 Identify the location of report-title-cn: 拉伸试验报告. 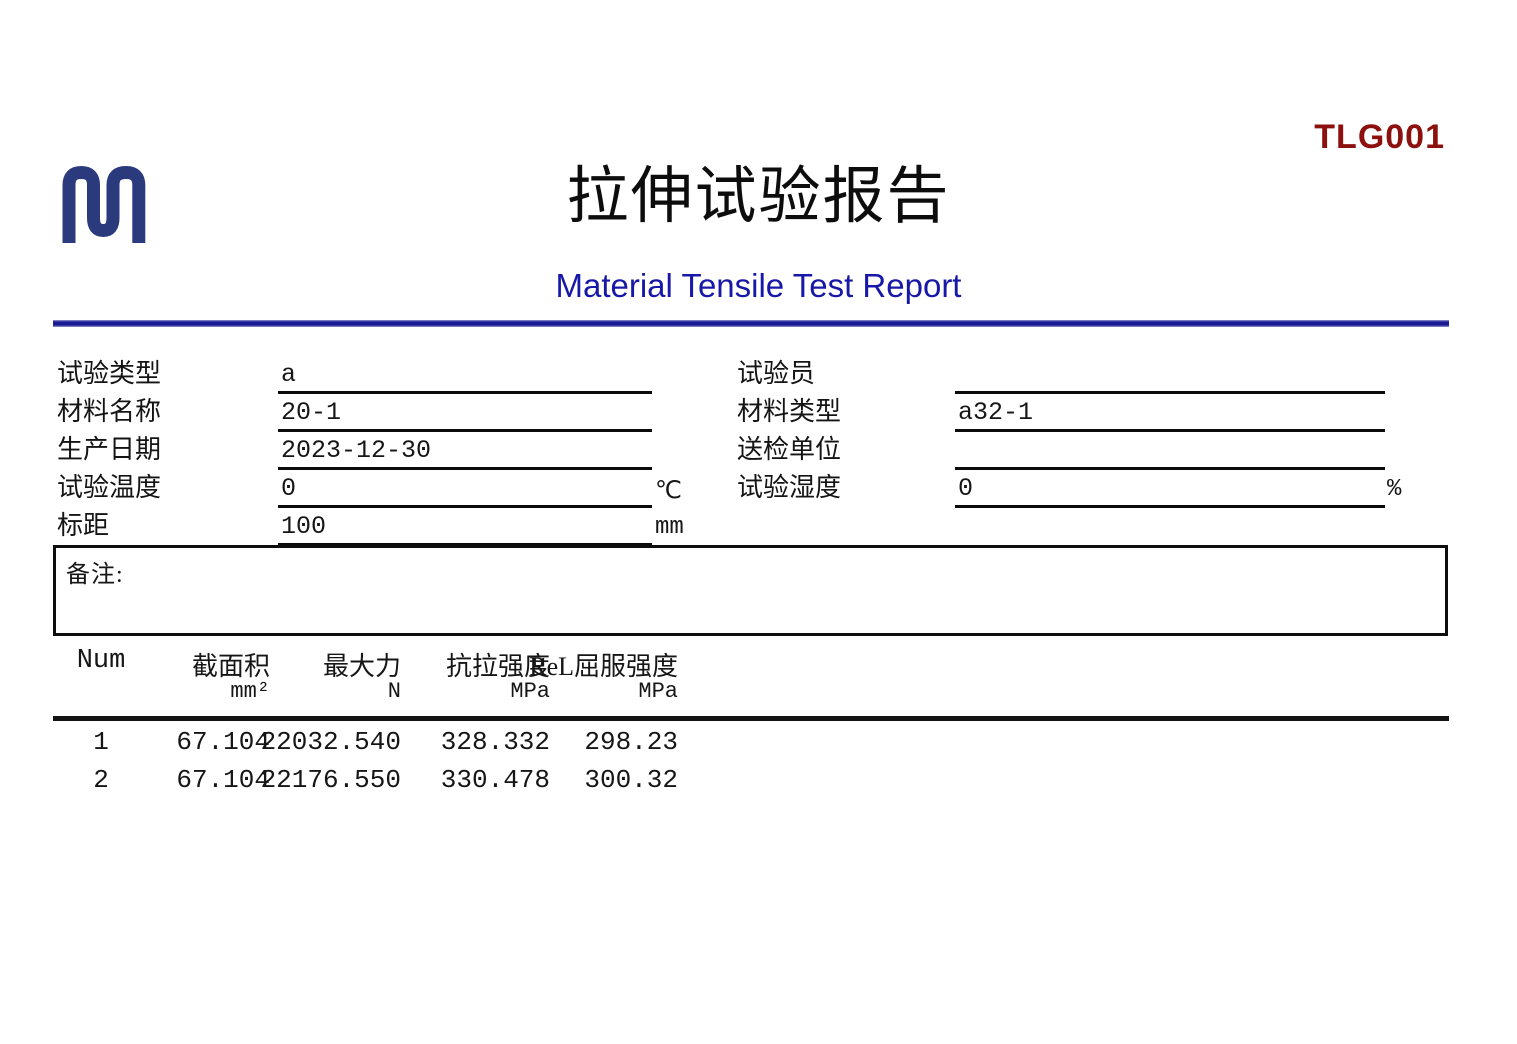
(758, 197).